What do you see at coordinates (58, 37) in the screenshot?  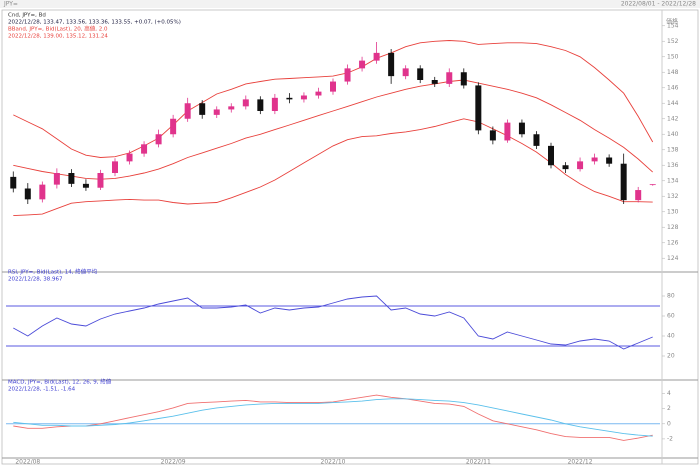 I see `legend-values: 2022/12/28, 139.00, 135.12, 131.24` at bounding box center [58, 37].